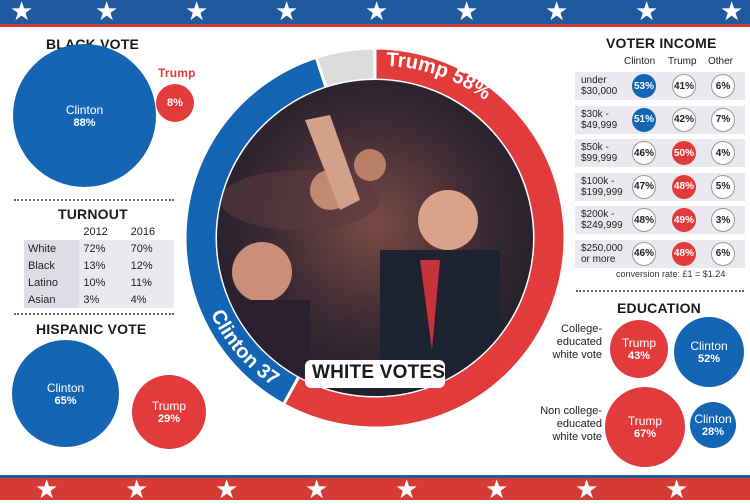 Image resolution: width=750 pixels, height=504 pixels. What do you see at coordinates (660, 187) in the screenshot?
I see `table-row: $100k - $199,999 47% 48% 5%` at bounding box center [660, 187].